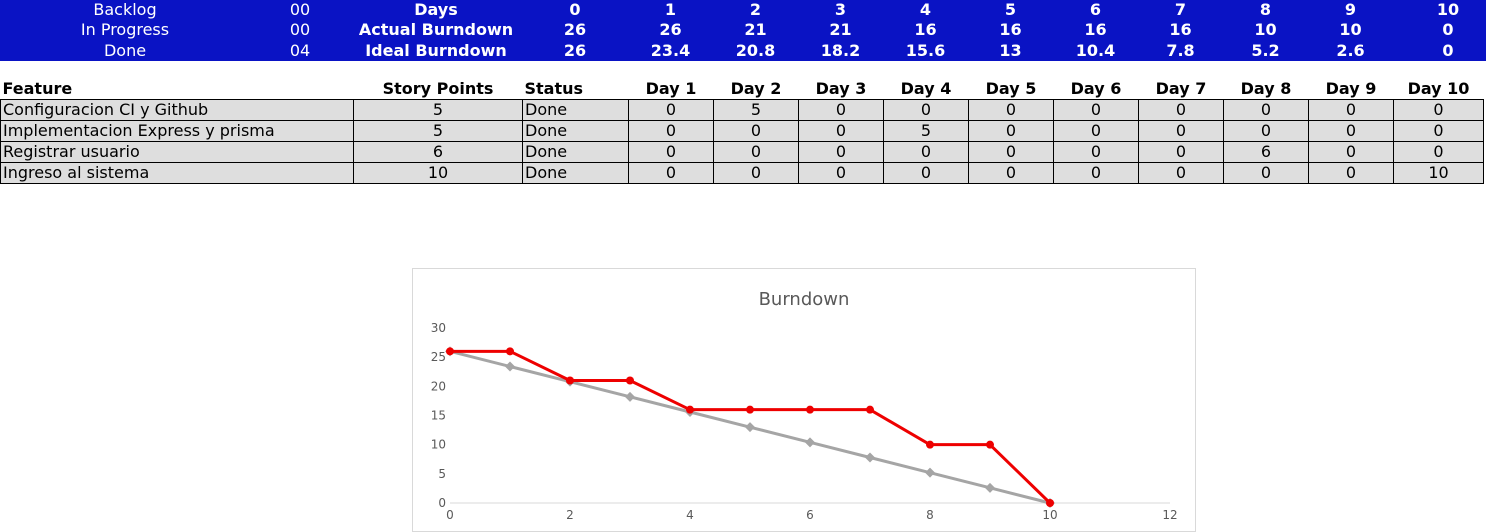 The height and width of the screenshot is (532, 1486). Describe the element at coordinates (670, 50) in the screenshot. I see `burndown-value-cell: 23.4` at that location.